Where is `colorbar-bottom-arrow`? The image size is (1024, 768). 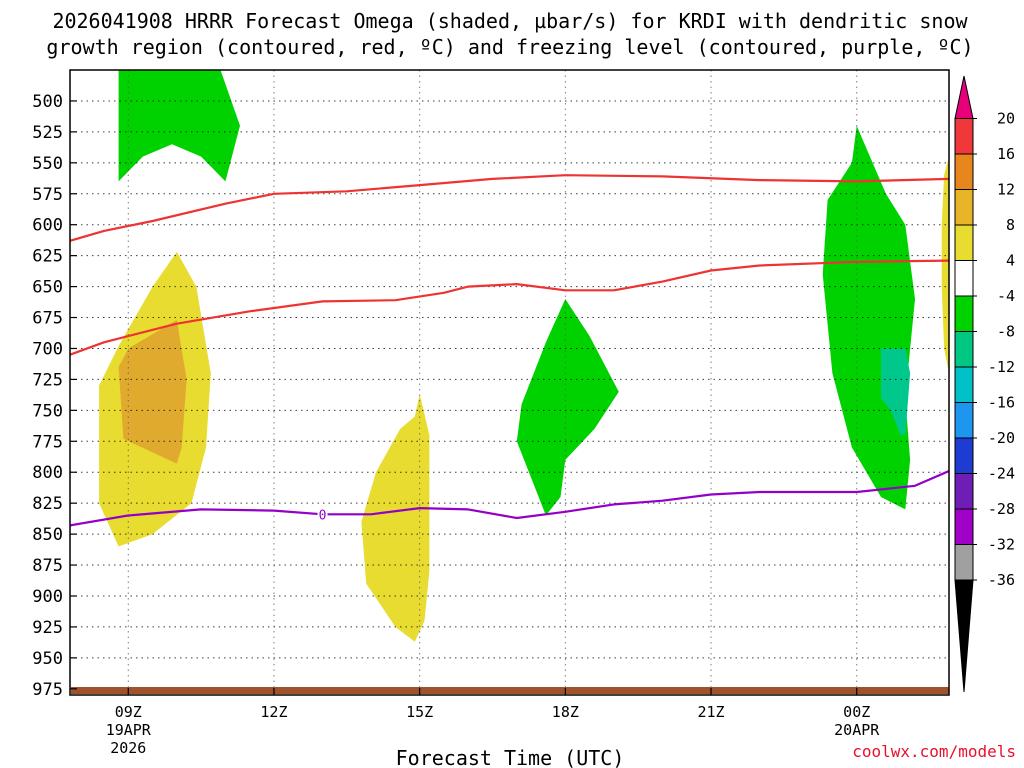 colorbar-bottom-arrow is located at coordinates (964, 636).